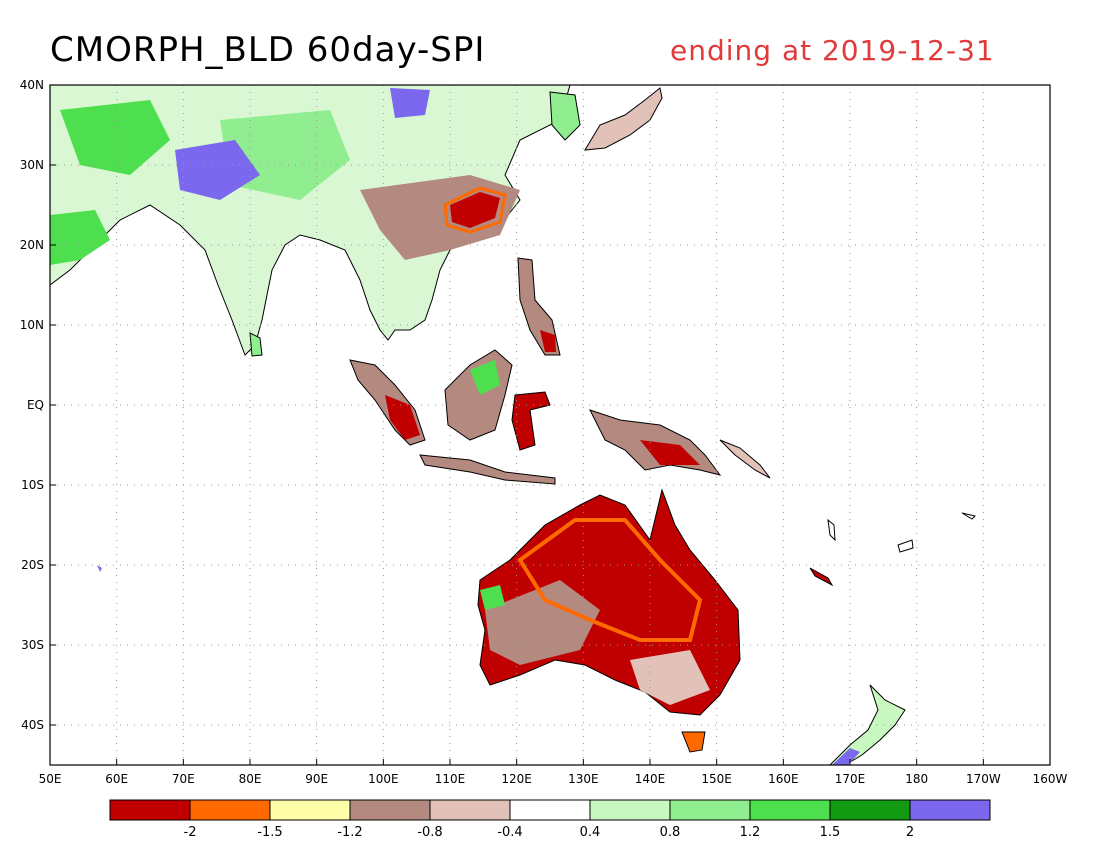 Image resolution: width=1100 pixels, height=850 pixels. I want to click on lat-tick-label: 10S, so click(32, 485).